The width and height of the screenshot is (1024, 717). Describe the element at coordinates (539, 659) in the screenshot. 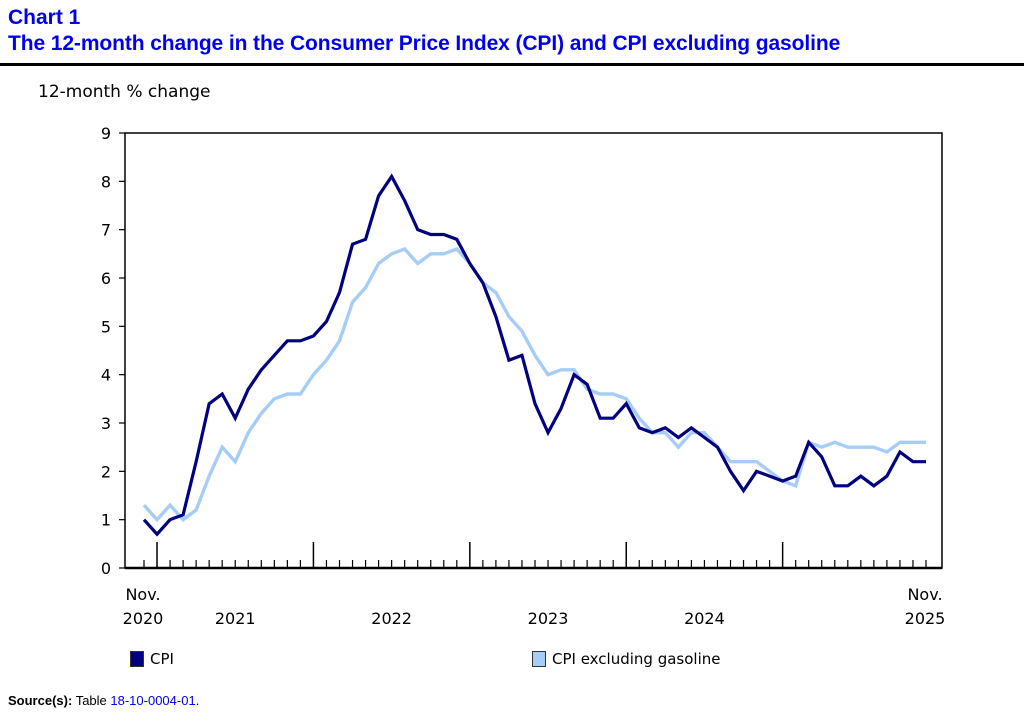

I see `legend-swatch-cpi-excl-gasoline` at that location.